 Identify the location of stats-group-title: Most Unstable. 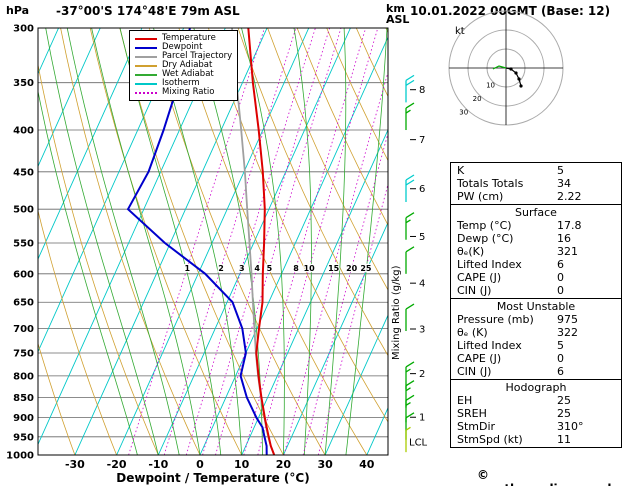
(536, 306).